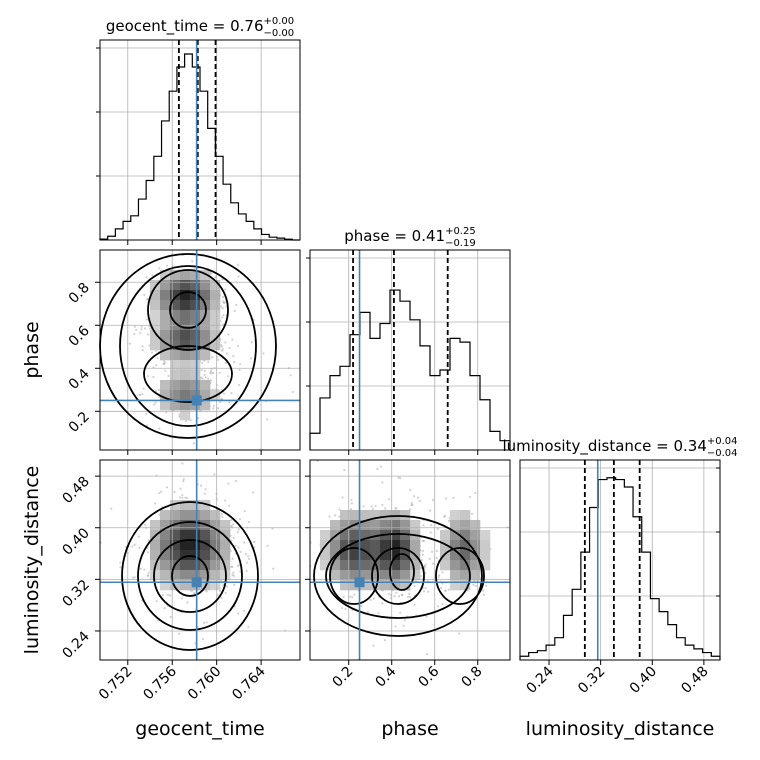 This screenshot has width=760, height=760. What do you see at coordinates (620, 560) in the screenshot?
I see `hist-panel-luminosity-distance-frame` at bounding box center [620, 560].